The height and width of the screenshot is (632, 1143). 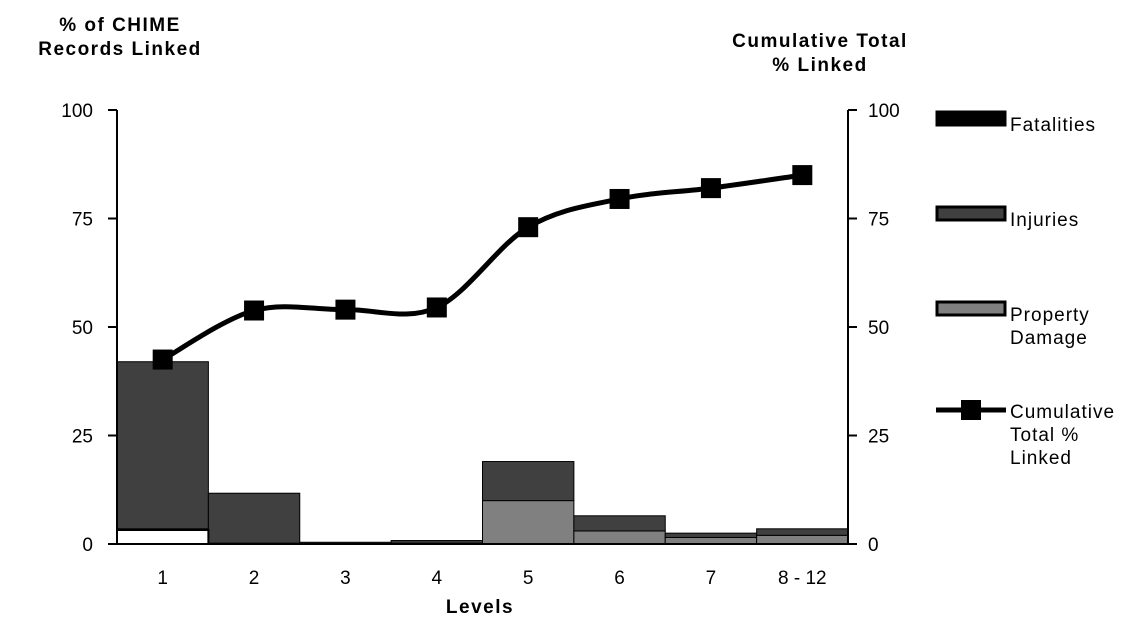 I want to click on legend-swatch-marker, so click(x=971, y=410).